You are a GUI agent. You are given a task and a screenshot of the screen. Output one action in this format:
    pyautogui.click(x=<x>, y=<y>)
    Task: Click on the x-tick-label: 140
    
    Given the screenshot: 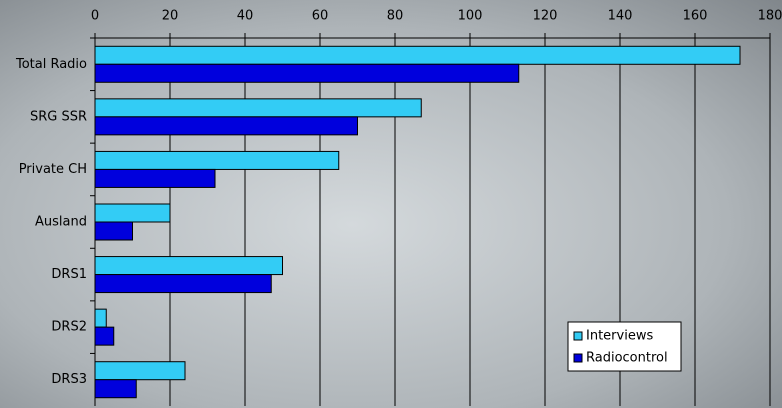 What is the action you would take?
    pyautogui.click(x=620, y=16)
    